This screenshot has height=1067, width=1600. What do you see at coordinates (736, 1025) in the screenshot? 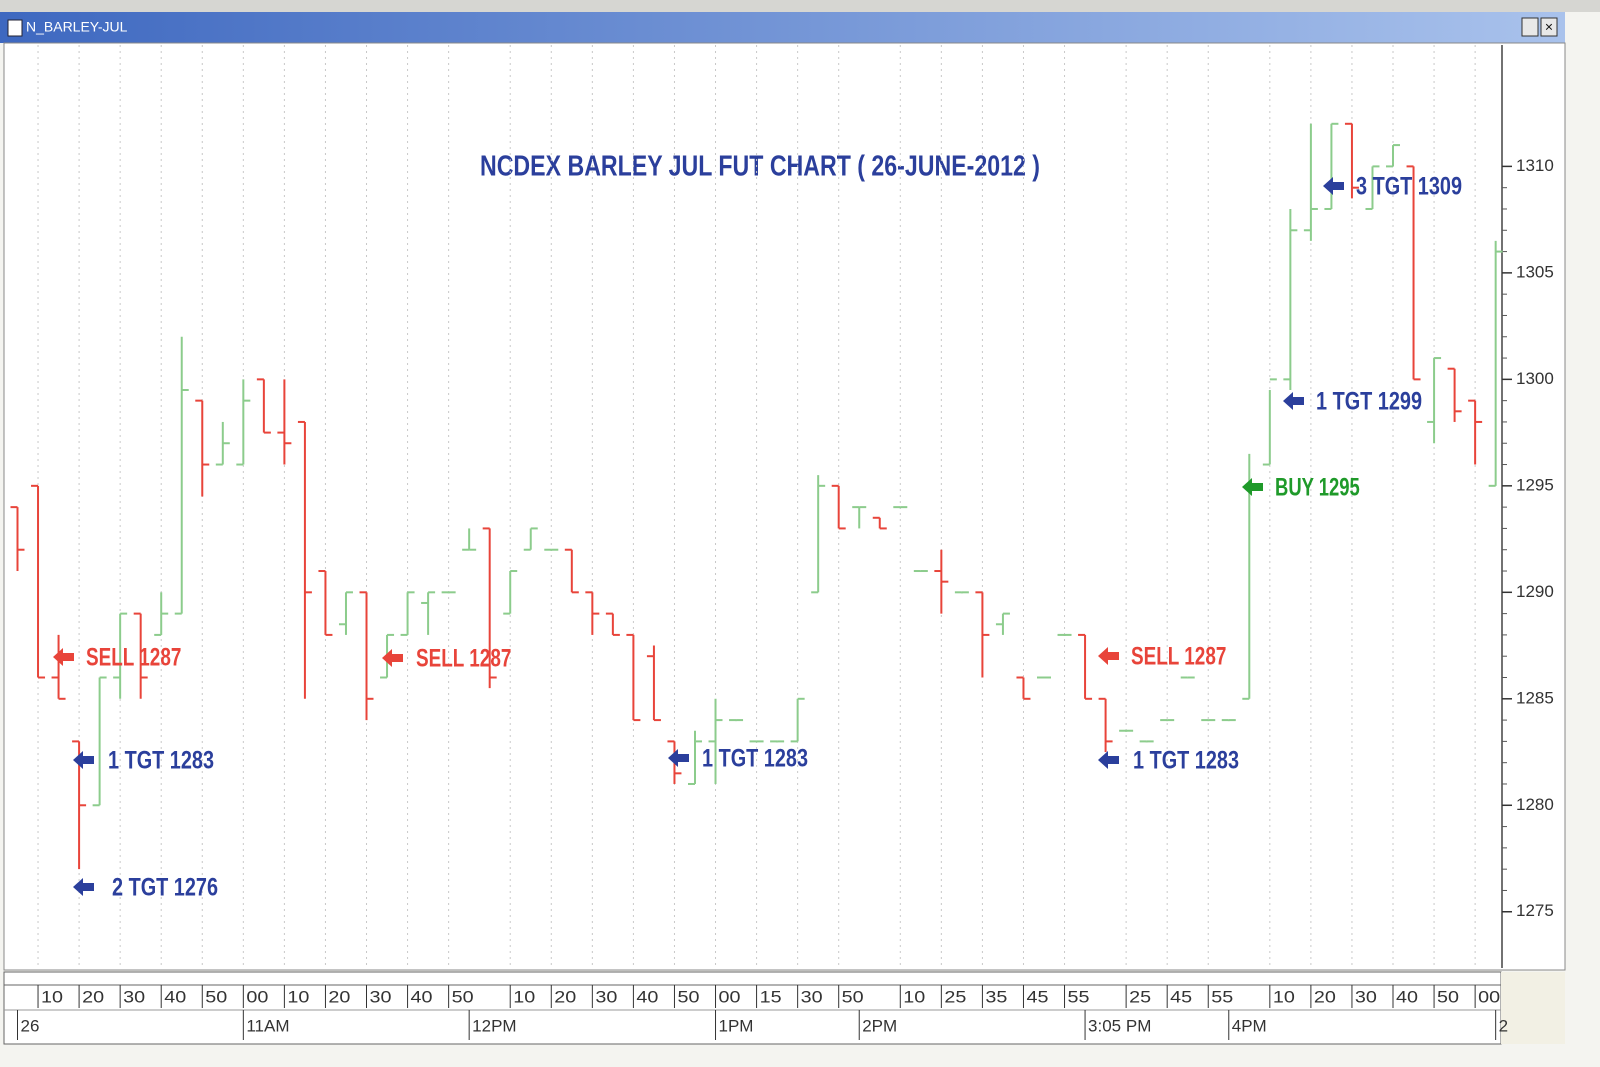
I see `x-major-label: 1PM` at bounding box center [736, 1025].